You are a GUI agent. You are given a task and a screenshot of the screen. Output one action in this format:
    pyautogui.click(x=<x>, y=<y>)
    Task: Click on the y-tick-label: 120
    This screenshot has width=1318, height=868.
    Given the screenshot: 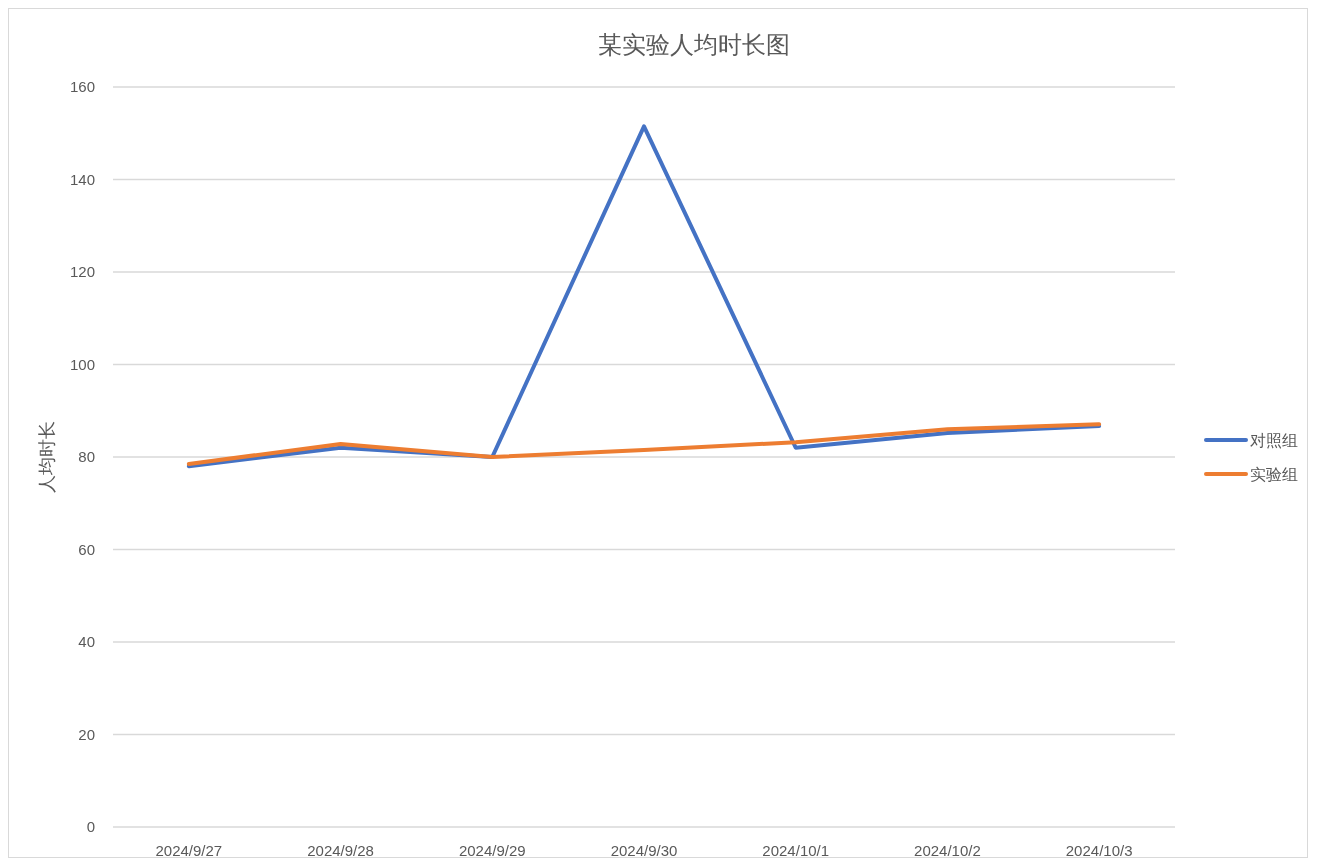 What is the action you would take?
    pyautogui.click(x=82, y=272)
    